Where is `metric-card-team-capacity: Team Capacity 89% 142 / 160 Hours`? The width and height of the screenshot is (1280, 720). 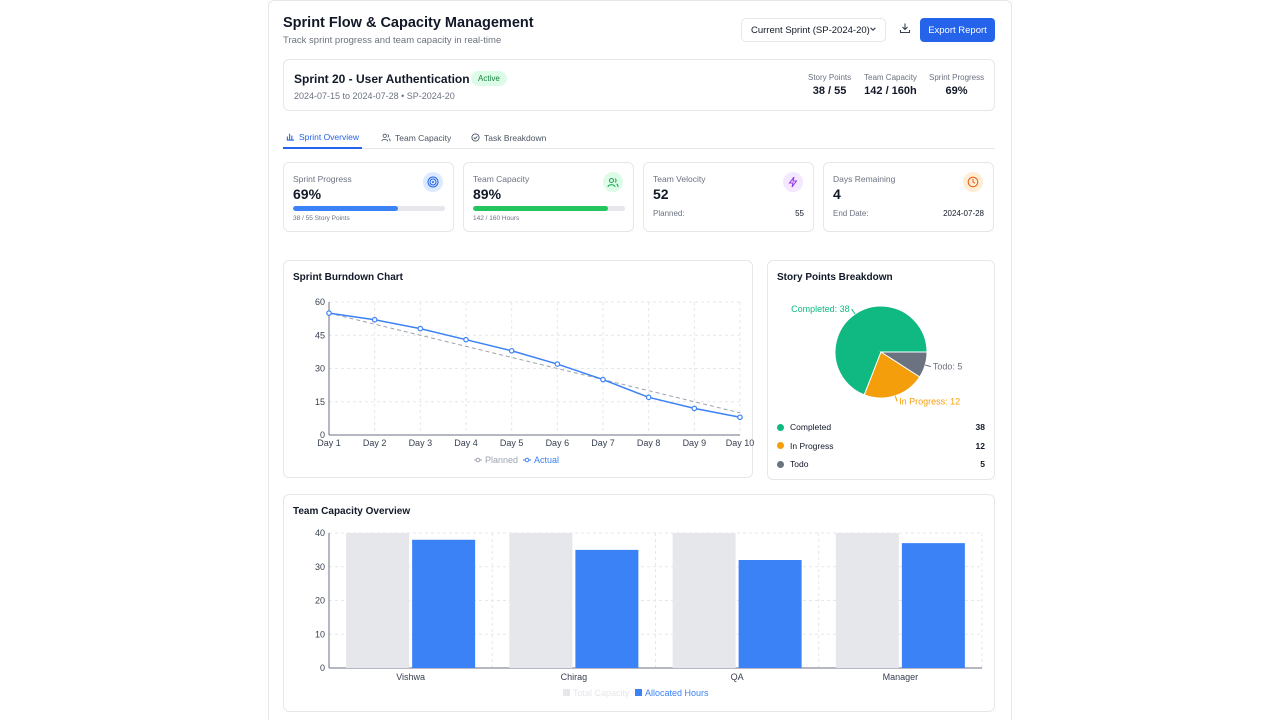
metric-card-team-capacity: Team Capacity 89% 142 / 160 Hours is located at coordinates (548, 197).